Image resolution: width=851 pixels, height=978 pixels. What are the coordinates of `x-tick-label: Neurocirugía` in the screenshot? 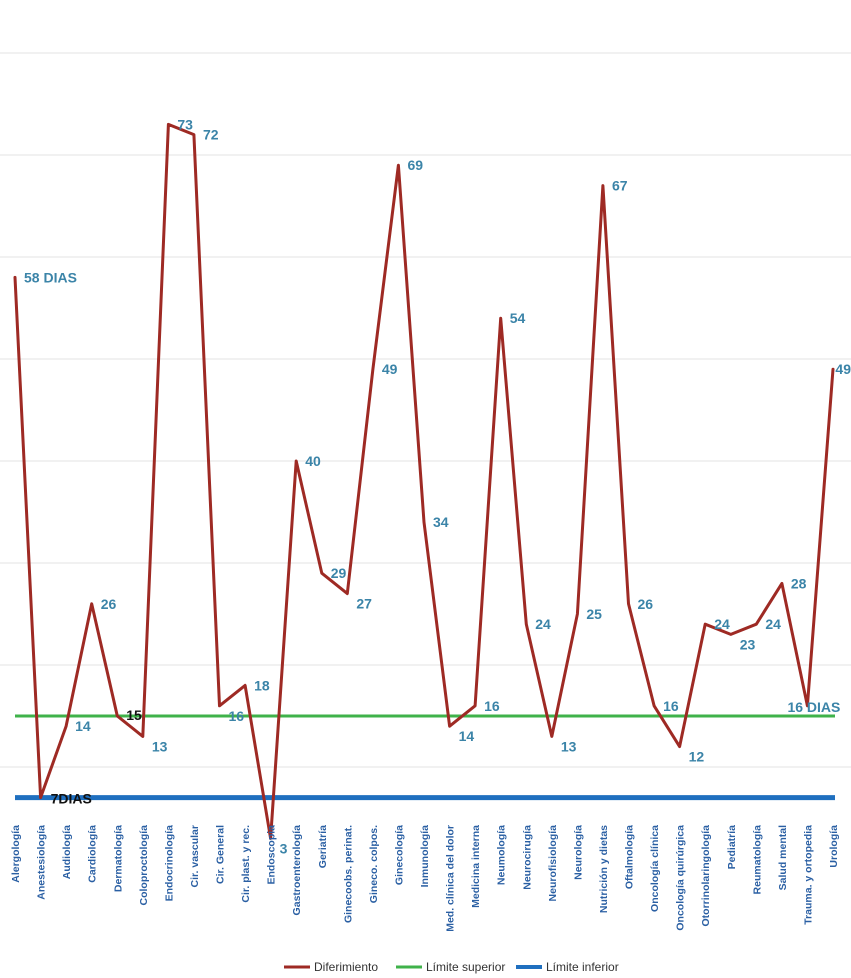 It's located at (527, 857).